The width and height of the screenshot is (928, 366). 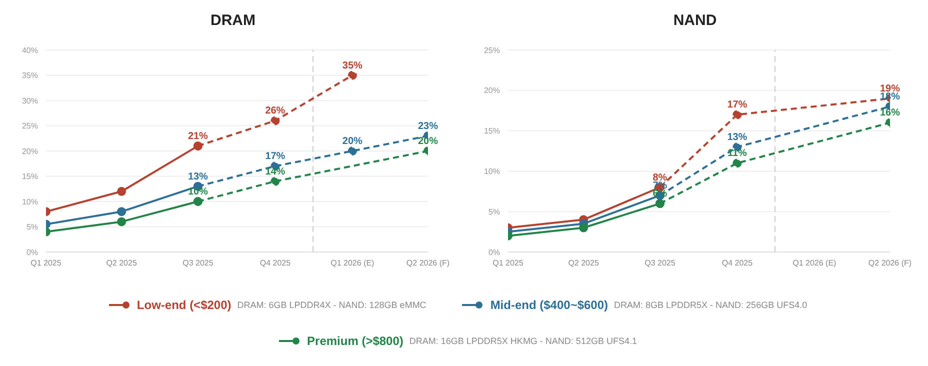 I want to click on y-tick-label: 30%, so click(x=30, y=101).